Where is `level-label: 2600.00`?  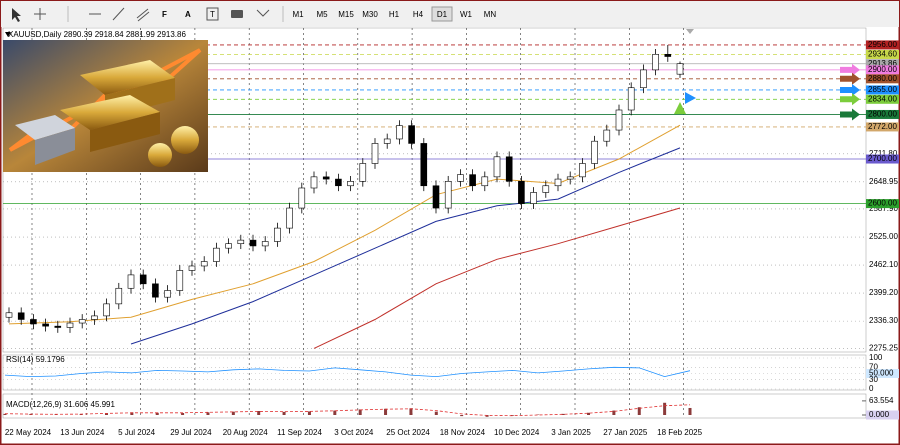
level-label: 2600.00 is located at coordinates (882, 203).